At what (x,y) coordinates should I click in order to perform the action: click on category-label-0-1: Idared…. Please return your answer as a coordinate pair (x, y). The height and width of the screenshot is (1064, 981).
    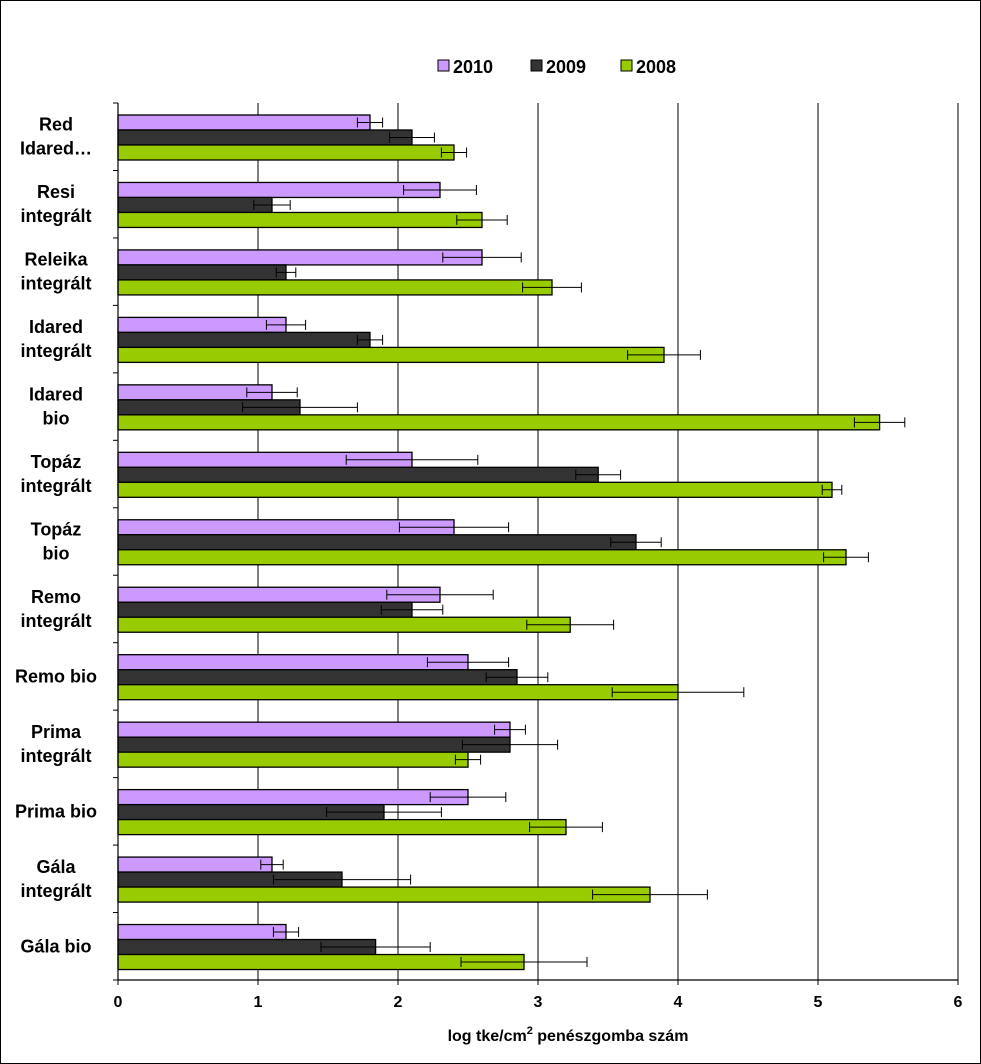
    Looking at the image, I should click on (56, 149).